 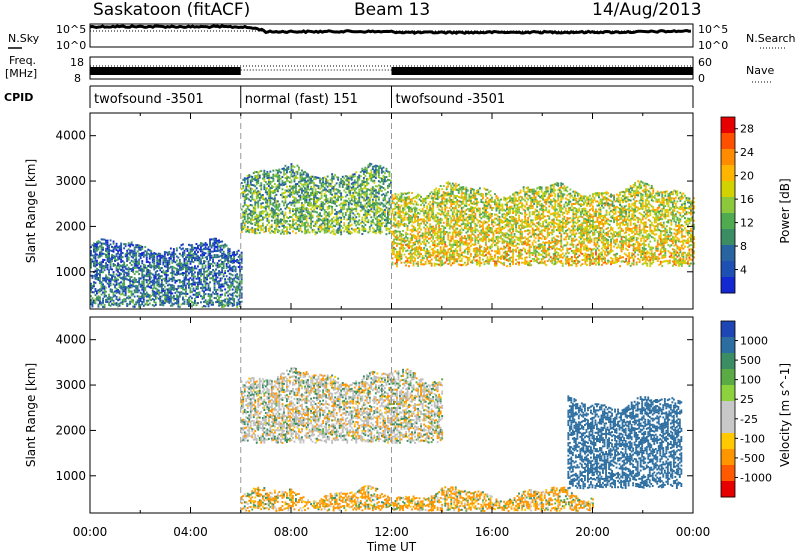 I want to click on freq-label: Freq., so click(x=22, y=60).